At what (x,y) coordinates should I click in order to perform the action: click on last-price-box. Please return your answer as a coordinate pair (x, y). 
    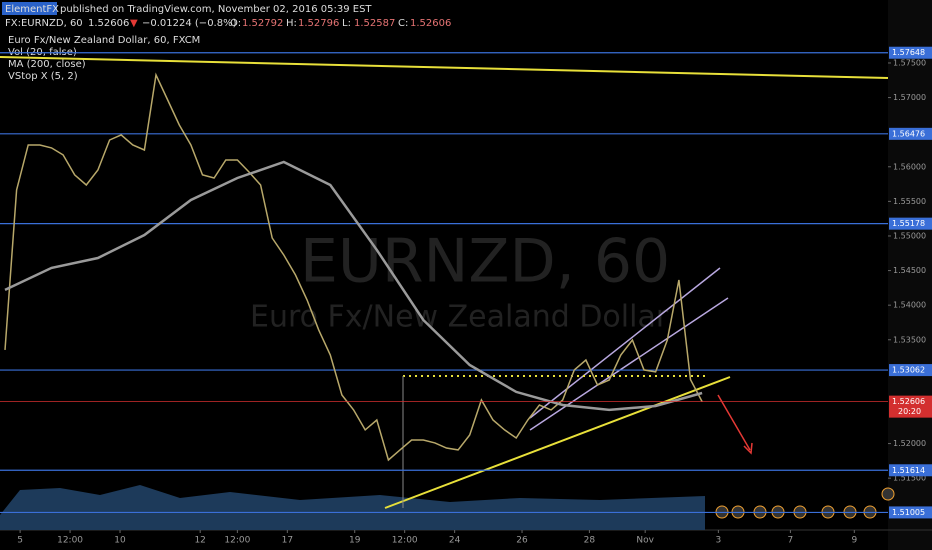
    Looking at the image, I should click on (910, 406).